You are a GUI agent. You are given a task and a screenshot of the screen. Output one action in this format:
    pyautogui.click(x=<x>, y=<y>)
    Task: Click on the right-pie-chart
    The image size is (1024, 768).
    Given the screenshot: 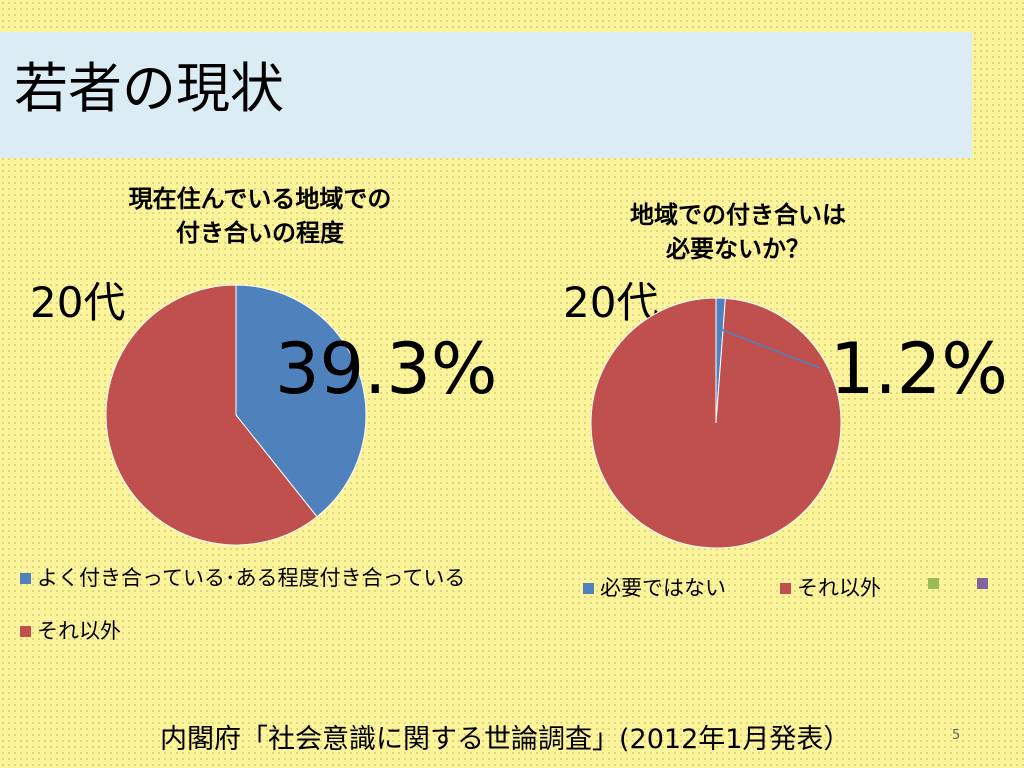 What is the action you would take?
    pyautogui.click(x=716, y=423)
    